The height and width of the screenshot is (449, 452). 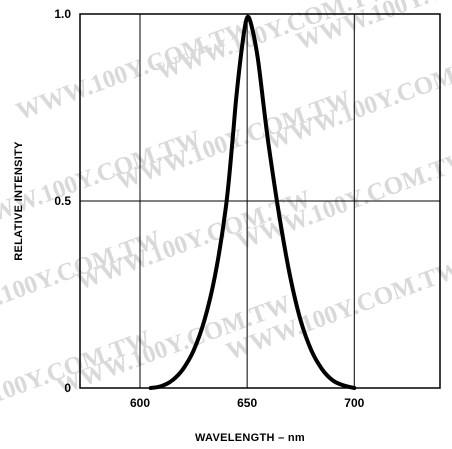 I want to click on x-tick-labels: 600 650 700, so click(x=247, y=403).